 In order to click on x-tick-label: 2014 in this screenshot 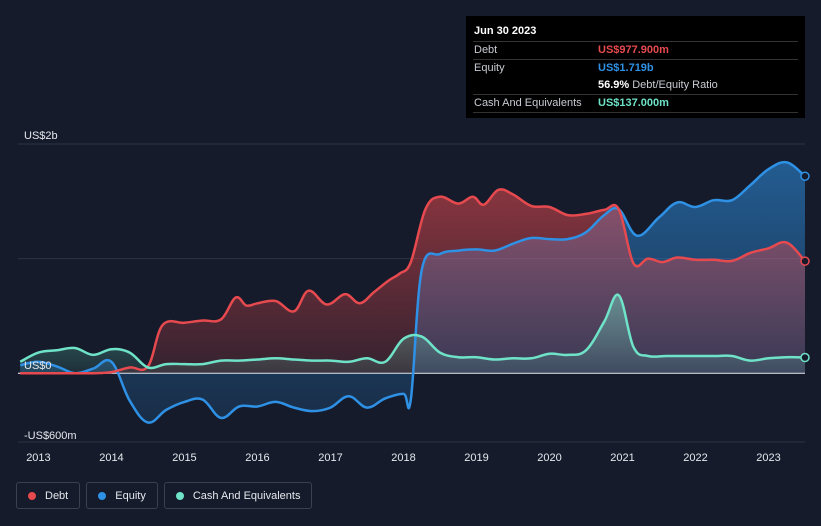, I will do `click(111, 458)`.